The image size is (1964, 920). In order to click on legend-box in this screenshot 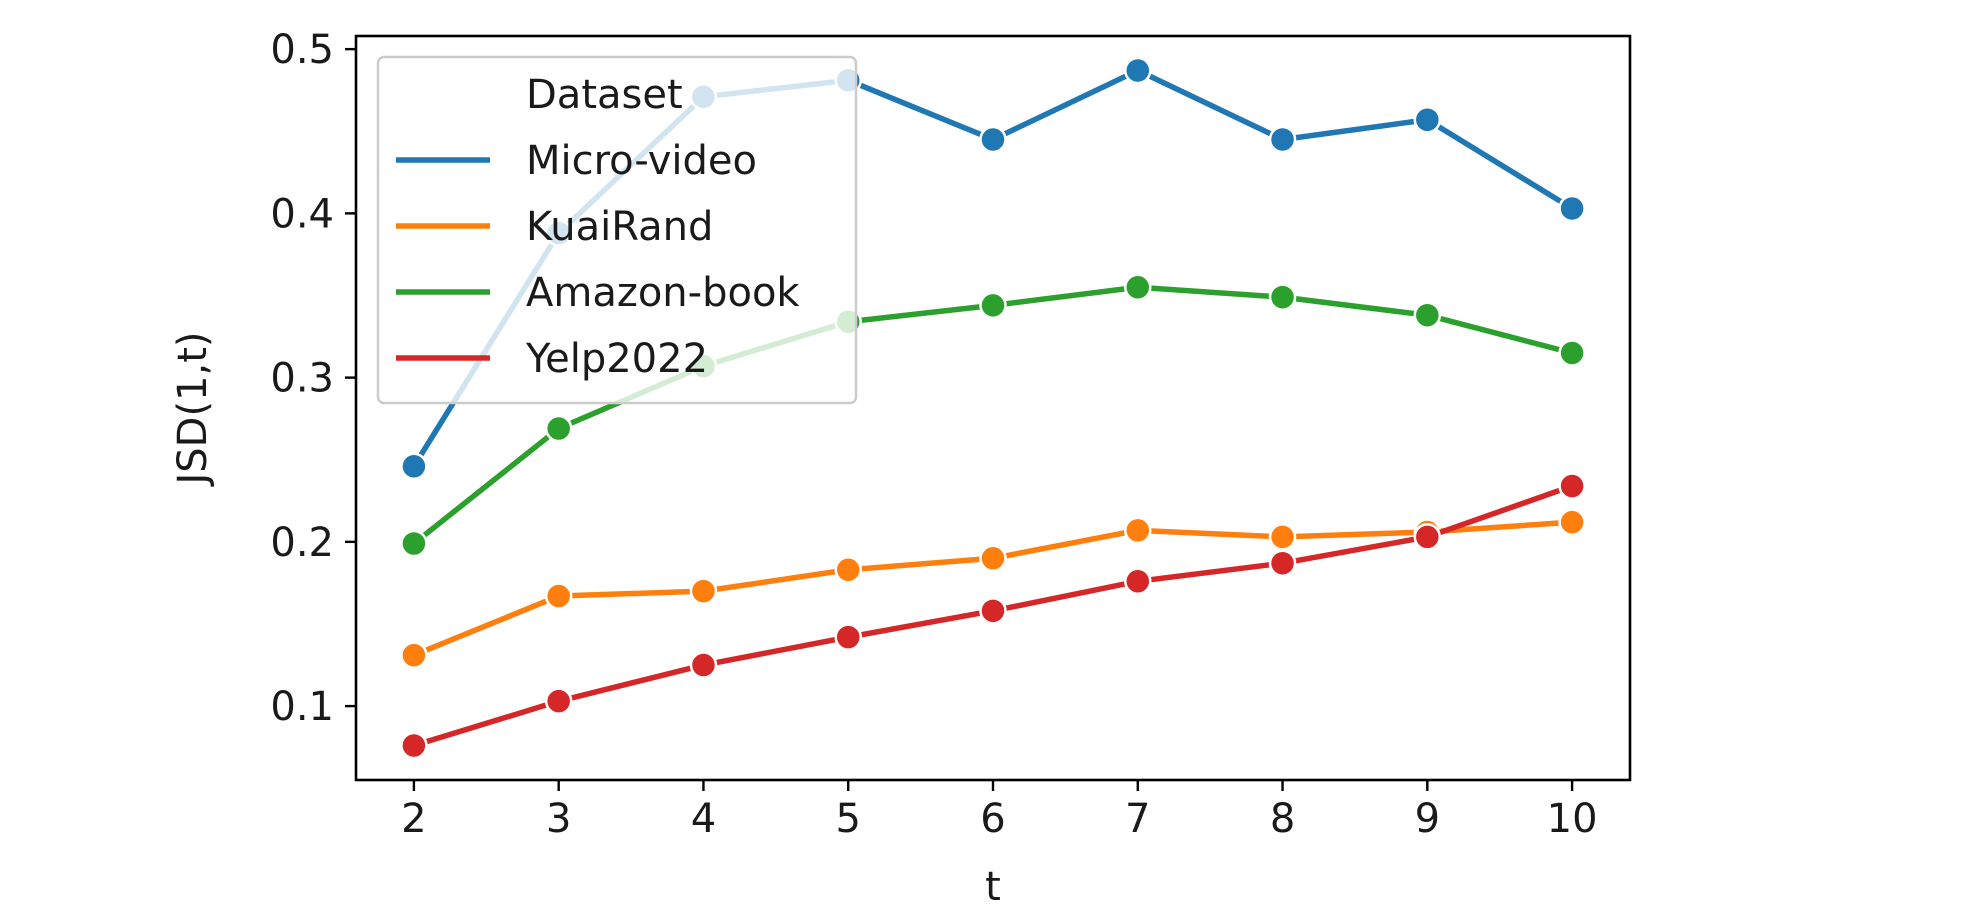, I will do `click(617, 230)`.